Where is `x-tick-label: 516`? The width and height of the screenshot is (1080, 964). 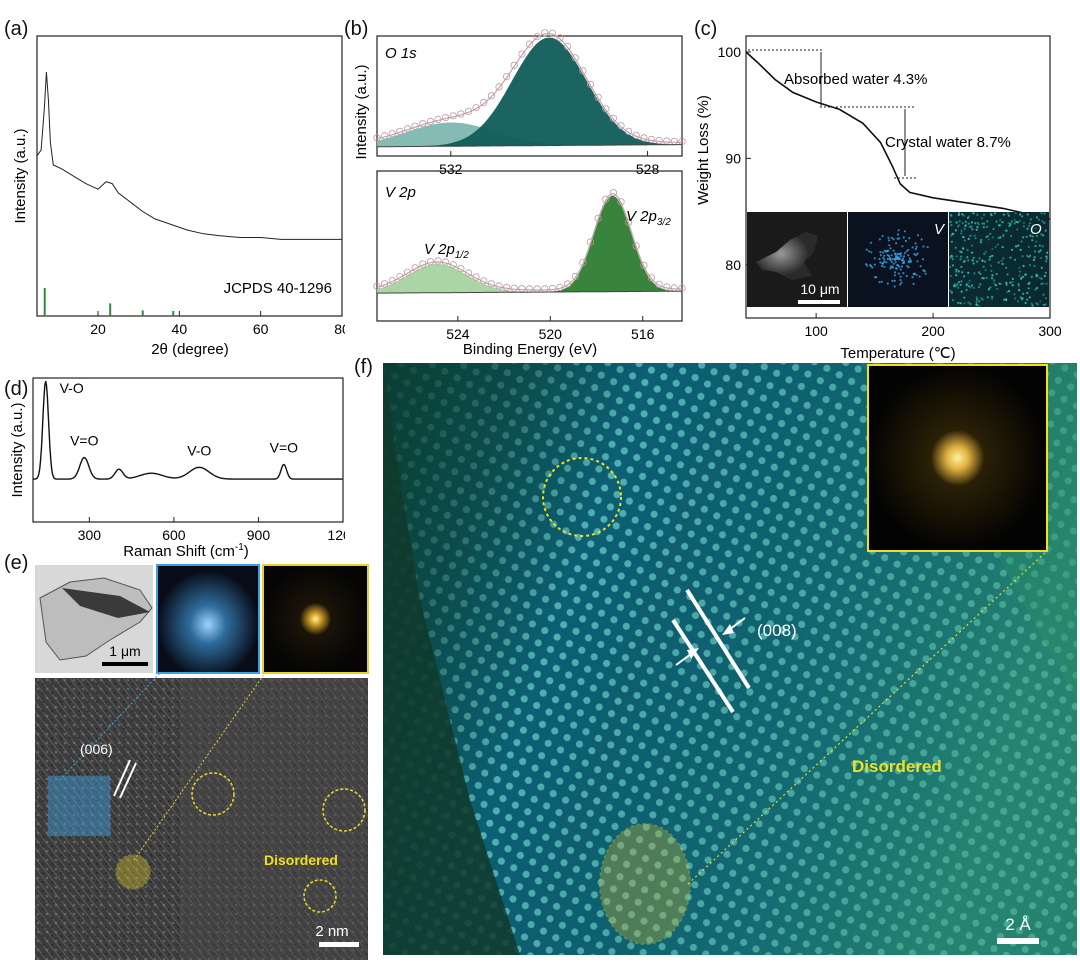 x-tick-label: 516 is located at coordinates (643, 334).